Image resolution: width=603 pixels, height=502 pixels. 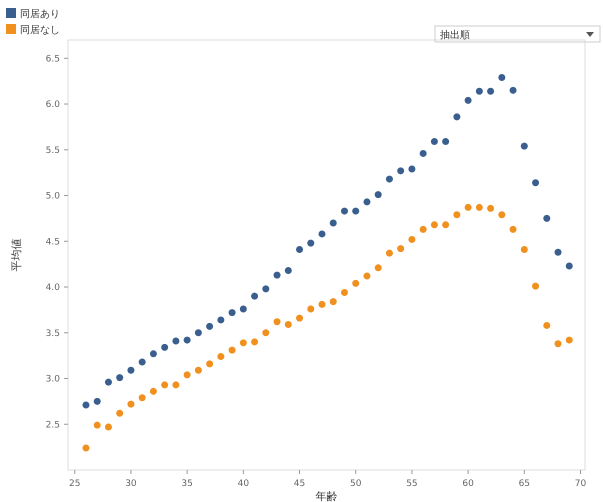 What do you see at coordinates (53, 425) in the screenshot?
I see `y-tick-label: 2.5` at bounding box center [53, 425].